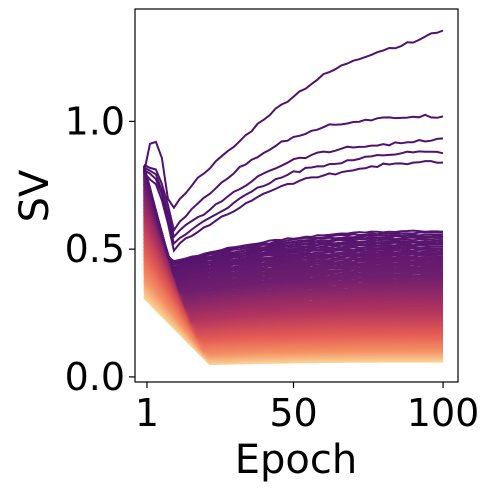 Image resolution: width=491 pixels, height=491 pixels. I want to click on x-axis: 1 50 100, so click(307, 408).